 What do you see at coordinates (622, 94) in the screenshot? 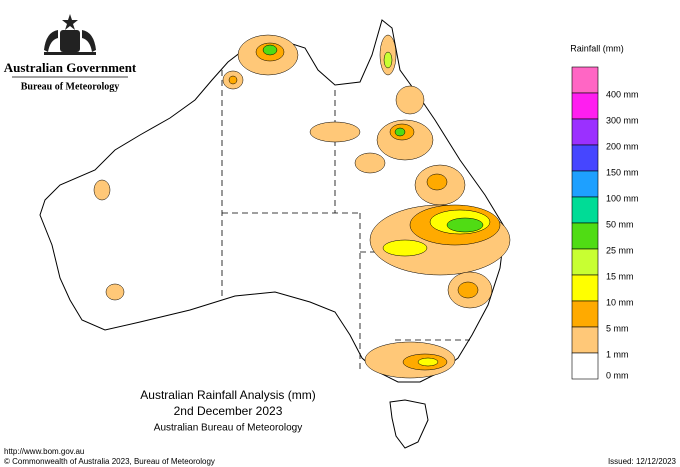
I see `legend-label: 400 mm` at bounding box center [622, 94].